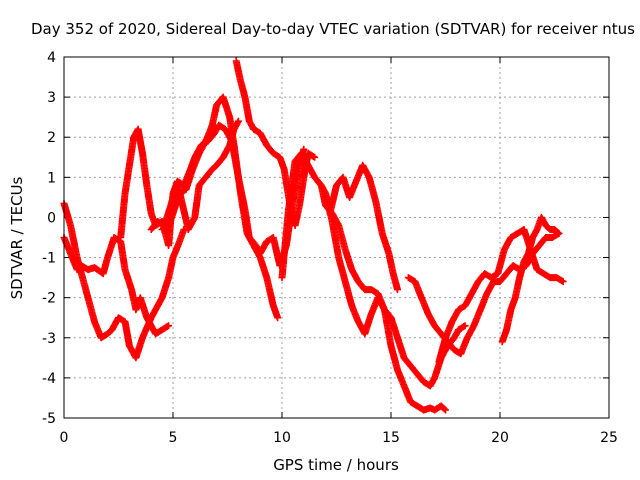 This screenshot has width=640, height=480. I want to click on y-tick-label: 0, so click(51, 218).